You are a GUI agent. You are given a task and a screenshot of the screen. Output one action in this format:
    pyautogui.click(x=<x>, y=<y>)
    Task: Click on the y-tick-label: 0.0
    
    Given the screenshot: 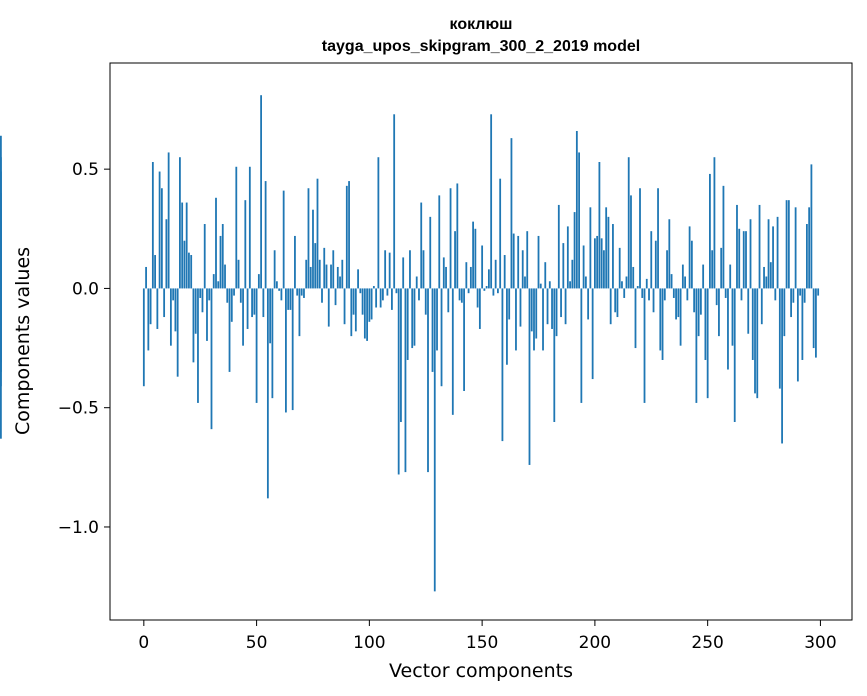 What is the action you would take?
    pyautogui.click(x=85, y=289)
    